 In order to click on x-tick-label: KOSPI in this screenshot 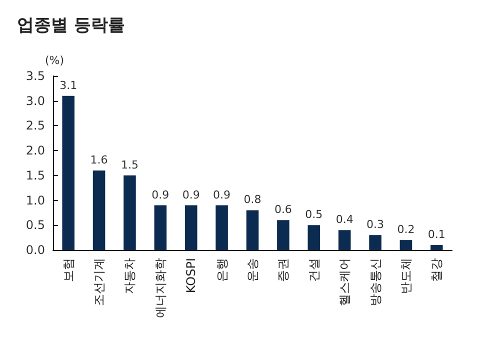, I will do `click(191, 276)`.